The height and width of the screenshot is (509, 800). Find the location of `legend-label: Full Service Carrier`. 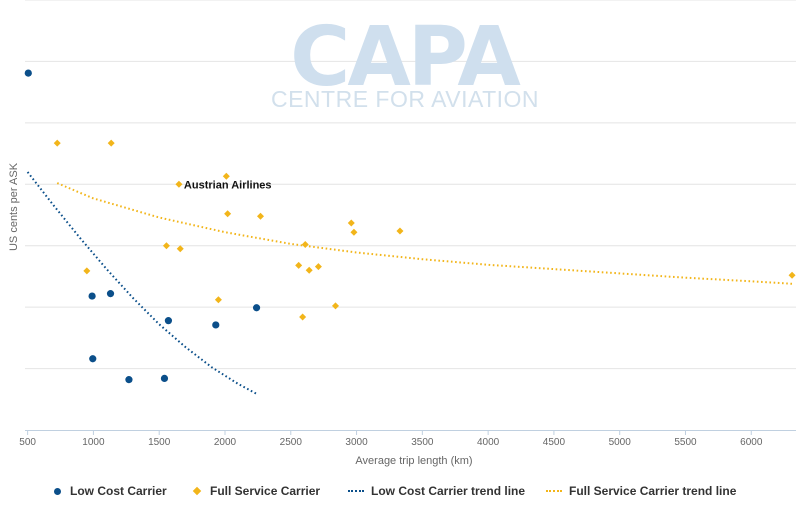

legend-label: Full Service Carrier is located at coordinates (265, 491).